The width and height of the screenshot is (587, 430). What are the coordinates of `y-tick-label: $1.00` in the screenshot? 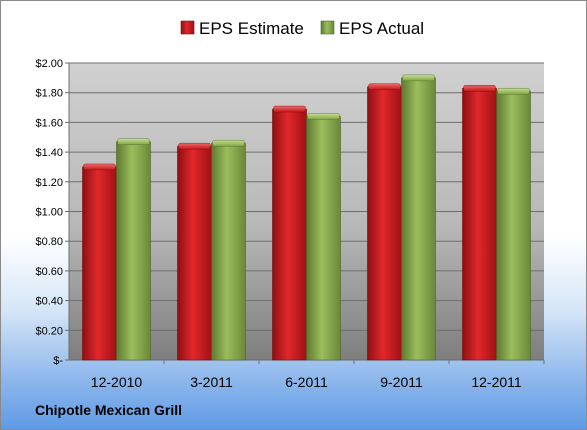 It's located at (49, 213).